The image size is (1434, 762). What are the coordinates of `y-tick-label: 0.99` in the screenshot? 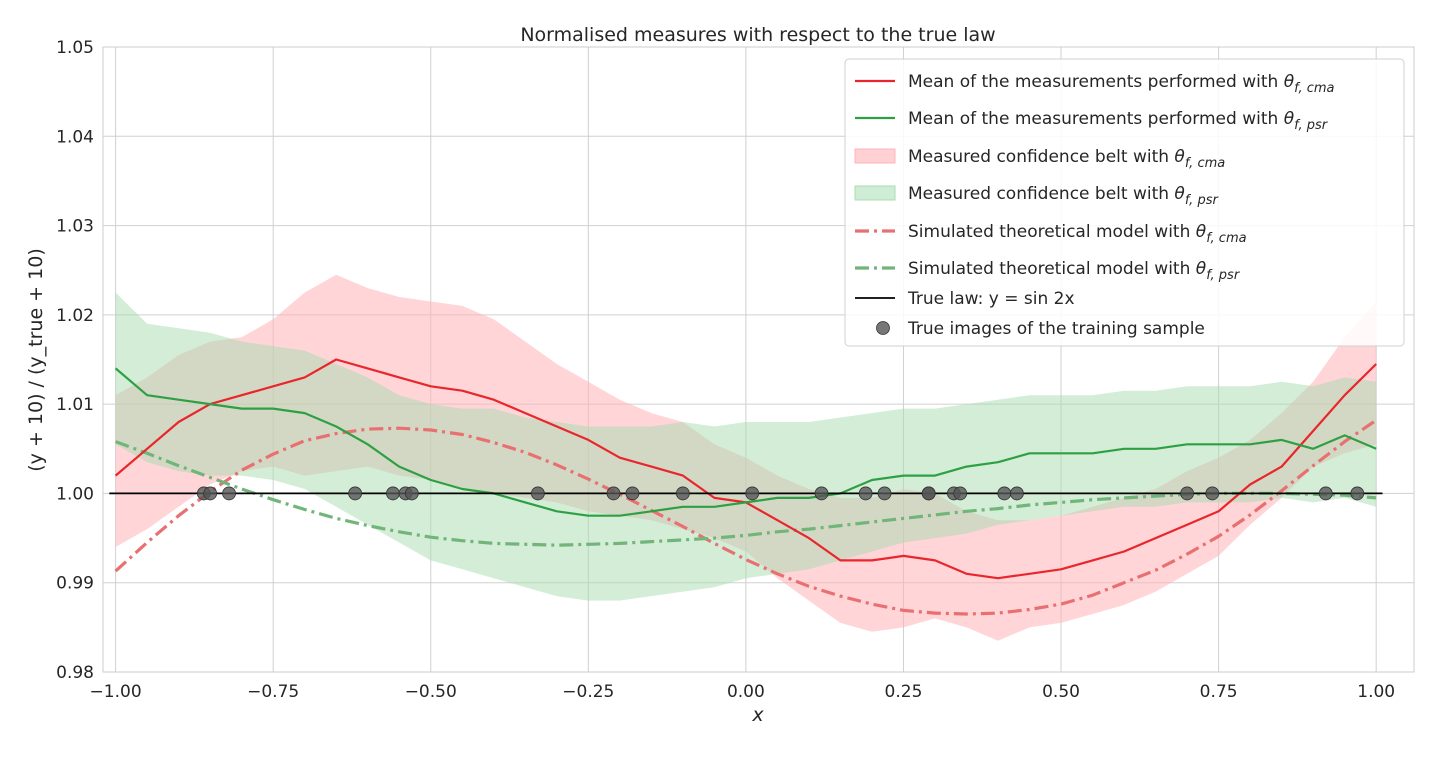 It's located at (75, 584).